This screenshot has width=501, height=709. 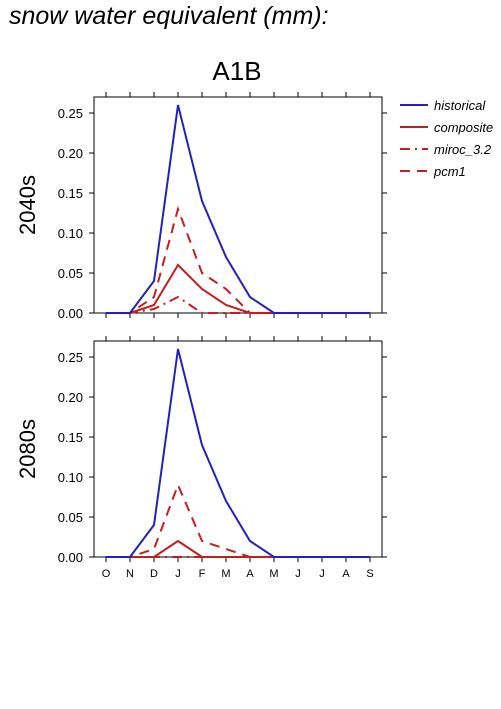 I want to click on scenario-label: A1B, so click(x=236, y=71).